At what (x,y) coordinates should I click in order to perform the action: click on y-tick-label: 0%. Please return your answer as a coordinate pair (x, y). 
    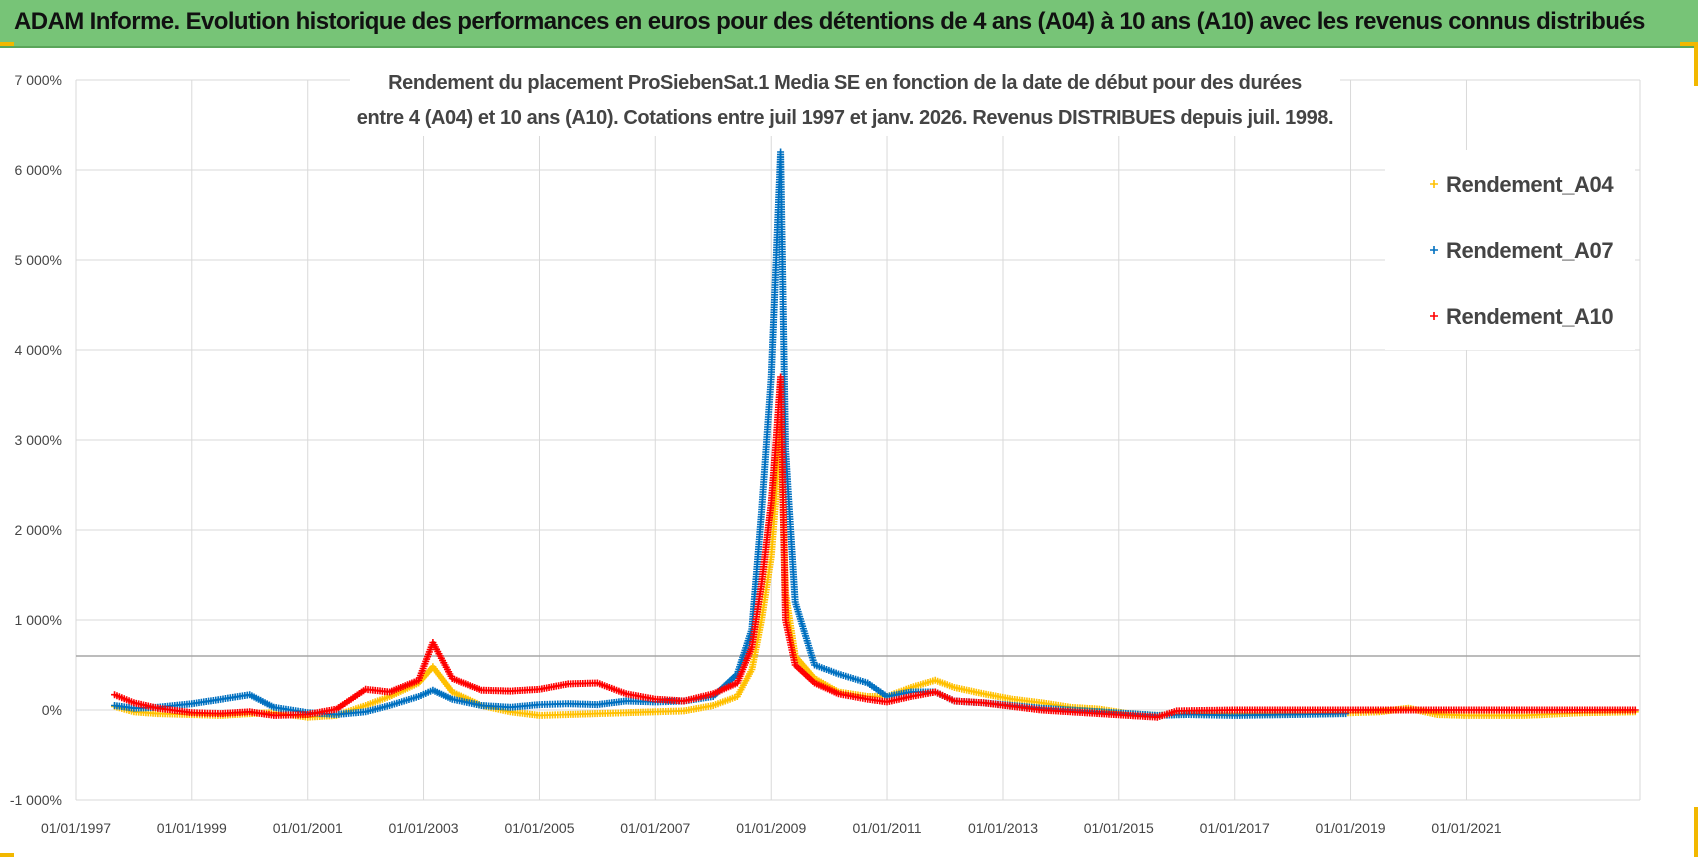
    Looking at the image, I should click on (52, 710).